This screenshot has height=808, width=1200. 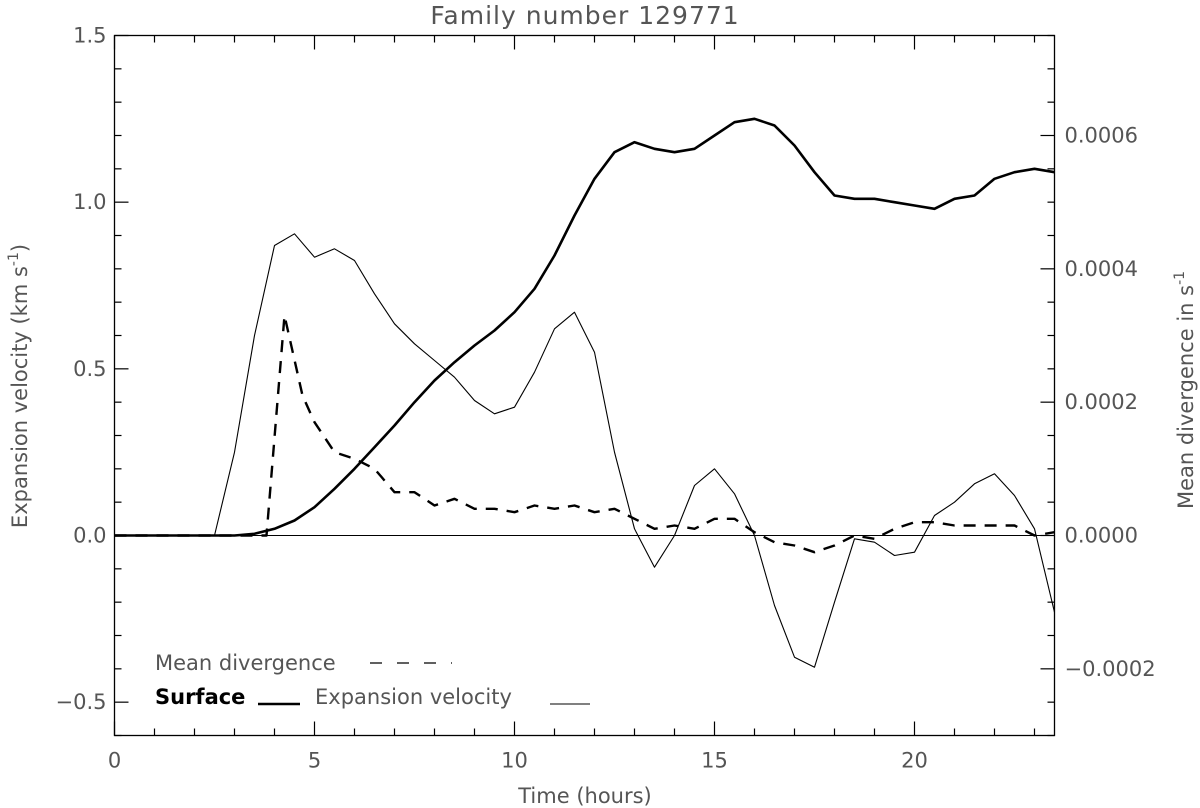 I want to click on y-axis-label-left-text: Expansion velocity (km s, so click(x=20, y=397).